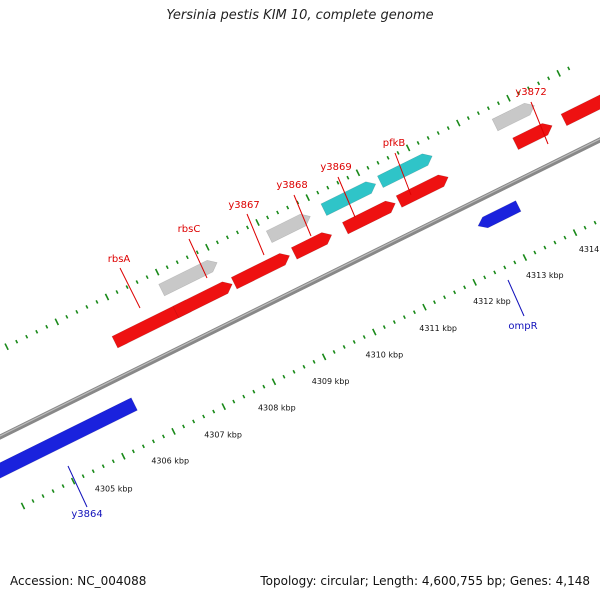 This screenshot has height=600, width=600. What do you see at coordinates (300, 15) in the screenshot?
I see `map-title: Yersinia pestis KIM 10, complete genome` at bounding box center [300, 15].